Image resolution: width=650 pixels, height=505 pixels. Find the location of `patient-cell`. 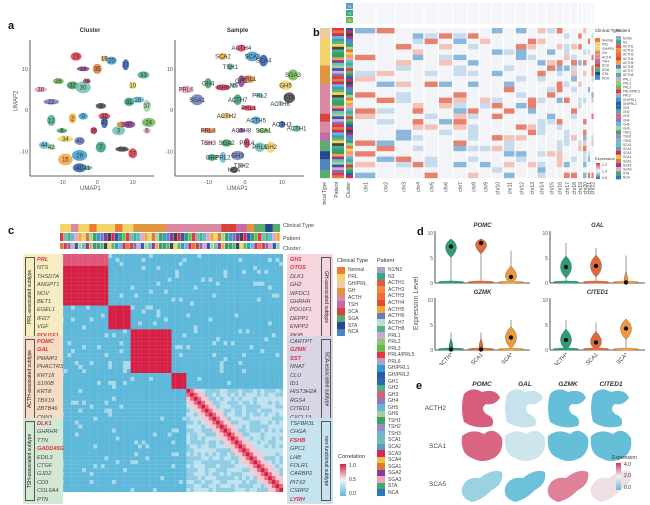

patient-cell is located at coordinates (338, 45).